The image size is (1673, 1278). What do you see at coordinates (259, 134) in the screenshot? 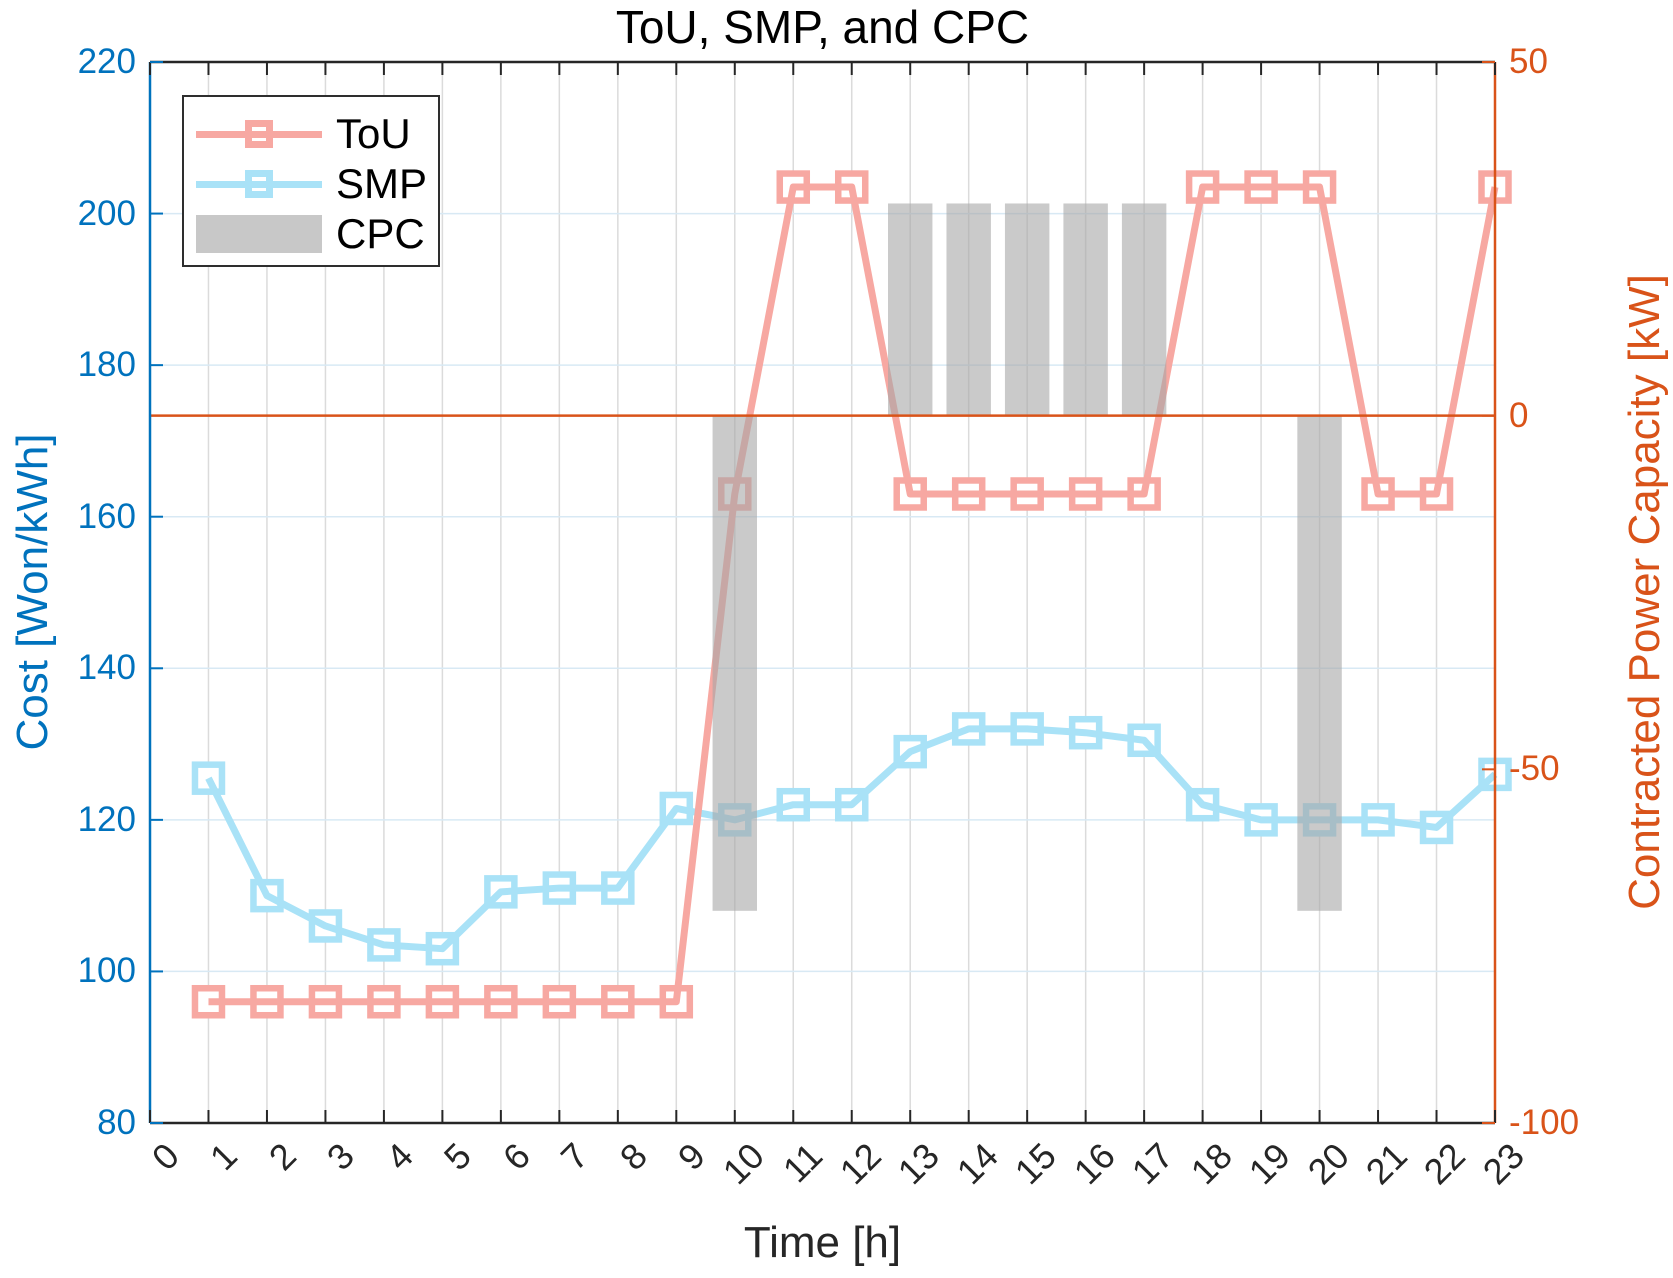
I see `tou-line-swatch` at bounding box center [259, 134].